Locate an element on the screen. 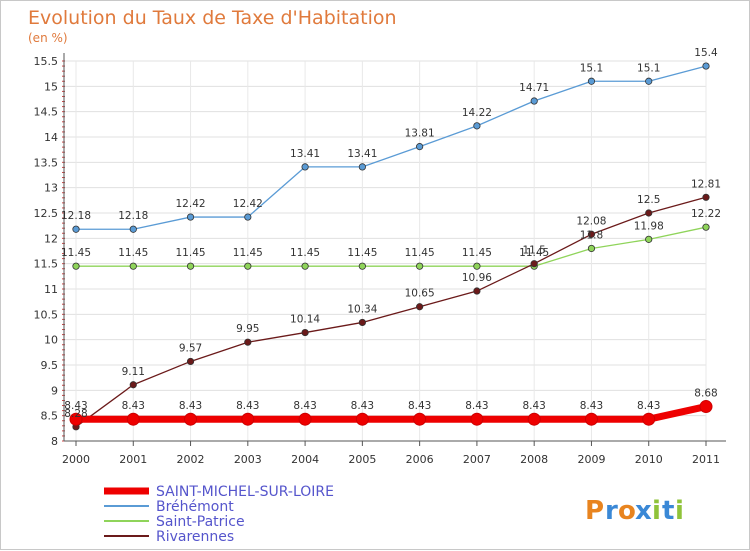 The image size is (750, 551). data-label: 14.22 is located at coordinates (477, 113).